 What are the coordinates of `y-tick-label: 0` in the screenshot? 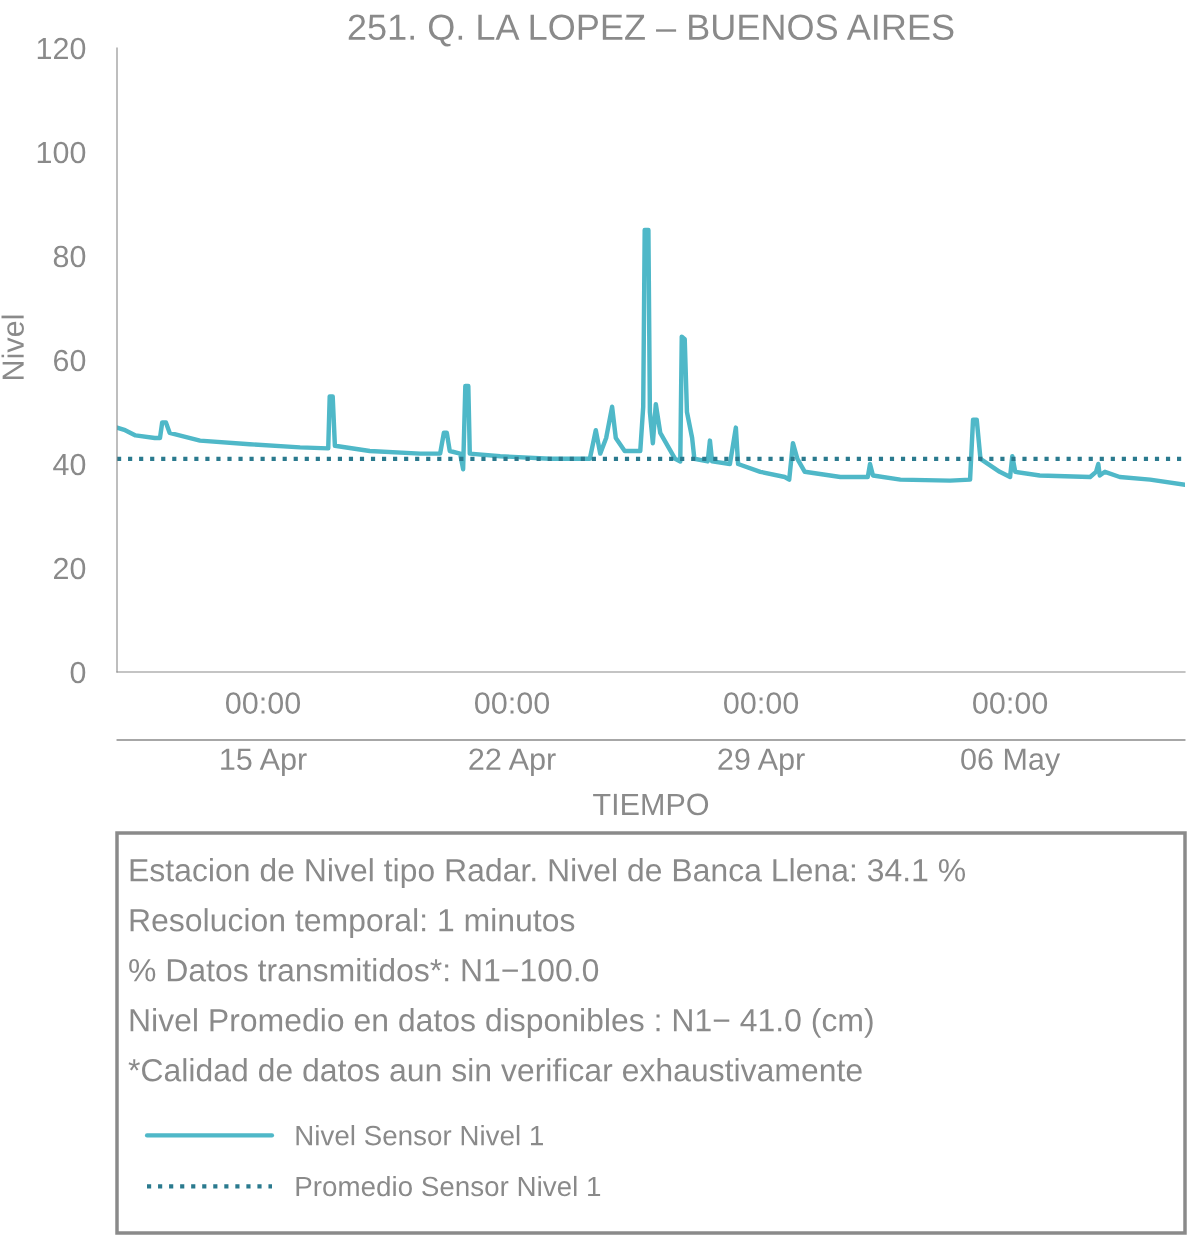 It's located at (78, 672).